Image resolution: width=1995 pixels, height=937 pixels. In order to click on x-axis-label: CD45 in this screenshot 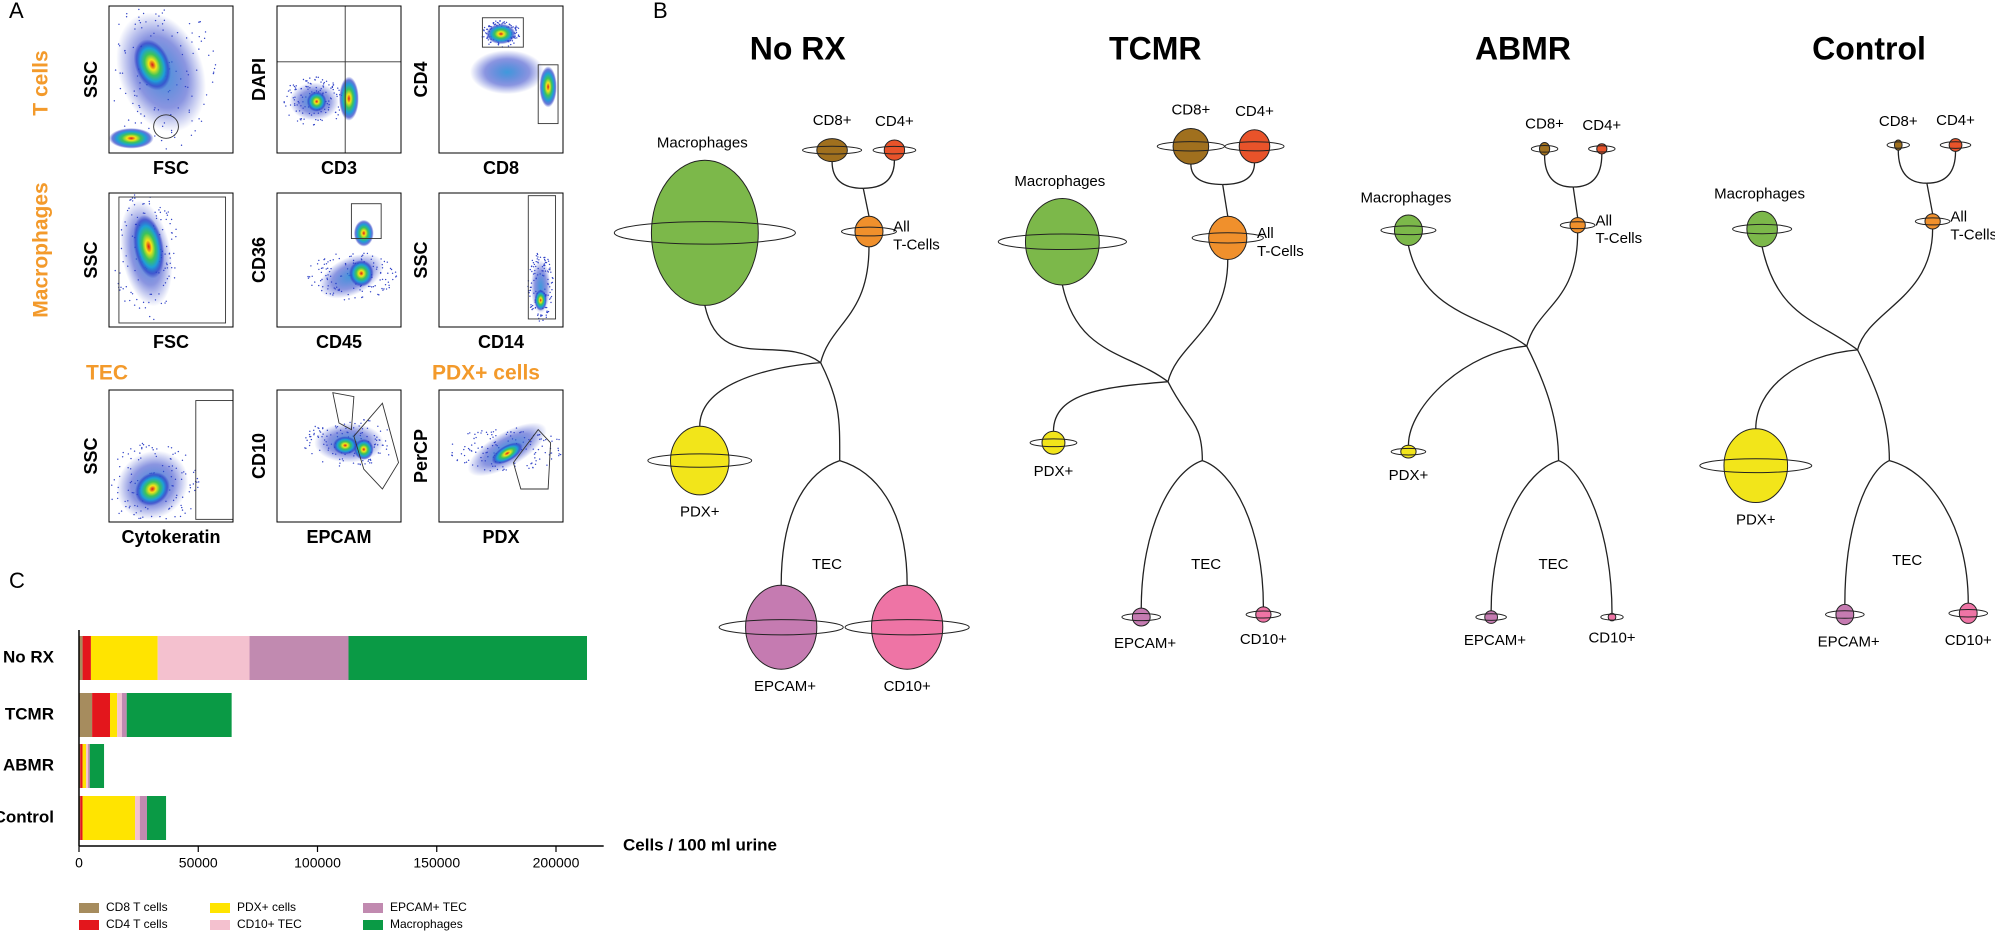, I will do `click(339, 342)`.